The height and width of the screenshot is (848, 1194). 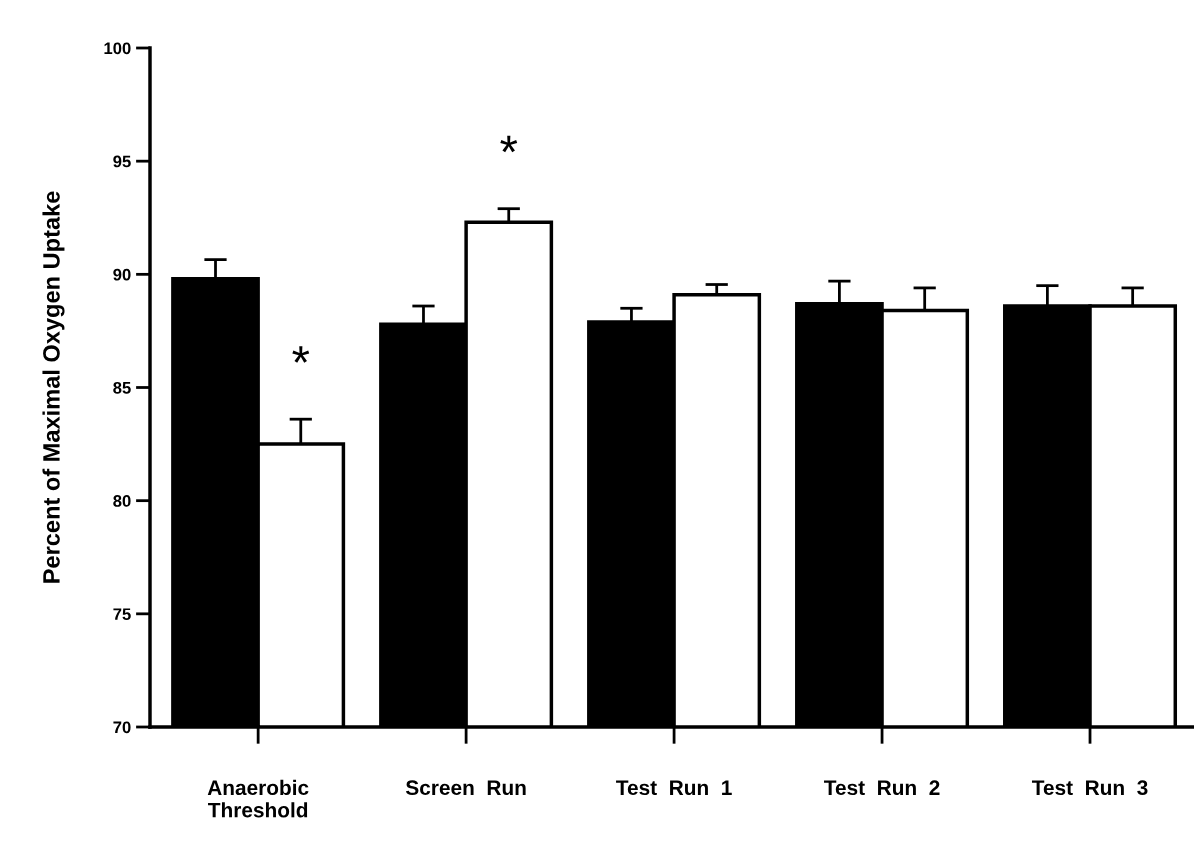 I want to click on y-tick-label: 85, so click(x=122, y=387).